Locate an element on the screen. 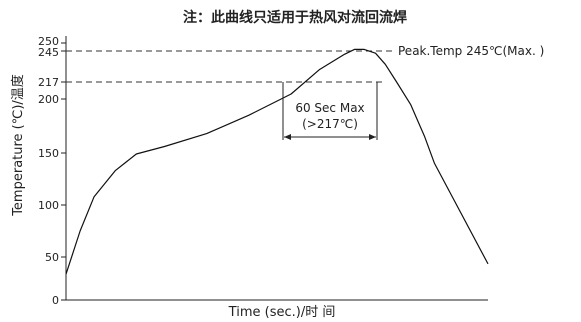 This screenshot has height=322, width=581. y-tick-label: 0 is located at coordinates (55, 300).